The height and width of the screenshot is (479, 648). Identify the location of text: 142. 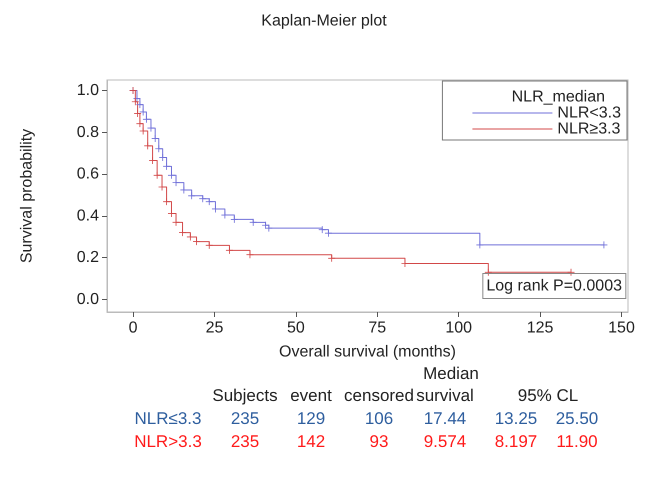
(311, 442).